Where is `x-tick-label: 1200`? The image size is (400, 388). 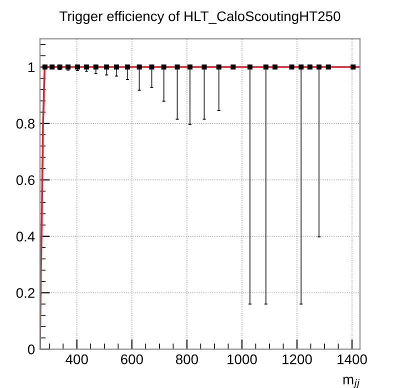
x-tick-label: 1200 is located at coordinates (297, 359).